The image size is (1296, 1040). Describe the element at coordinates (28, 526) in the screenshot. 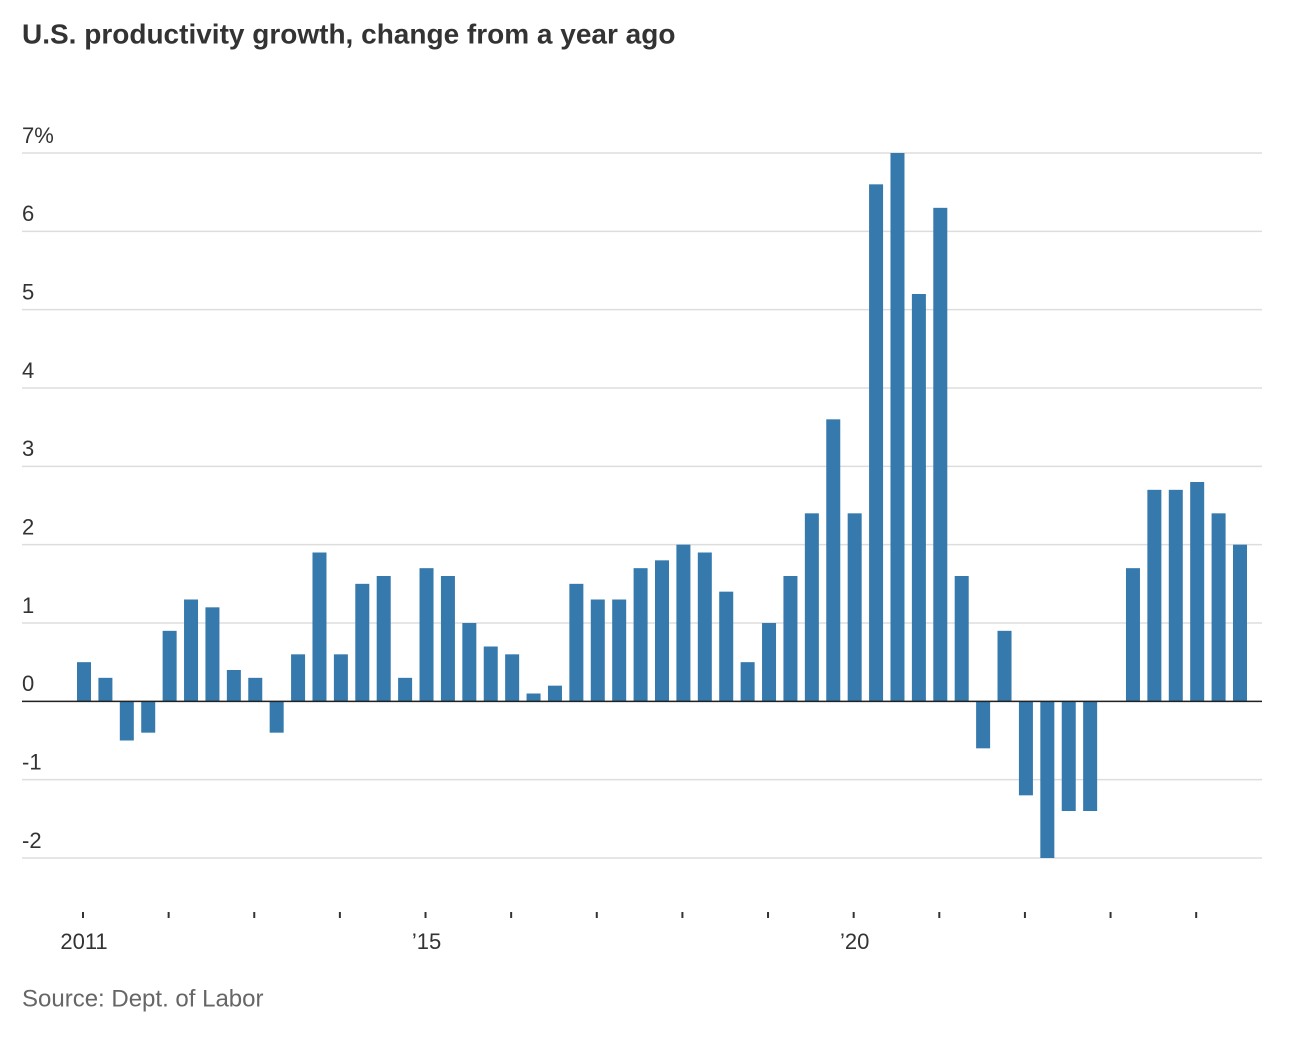

I see `y-tick-label: 2` at that location.